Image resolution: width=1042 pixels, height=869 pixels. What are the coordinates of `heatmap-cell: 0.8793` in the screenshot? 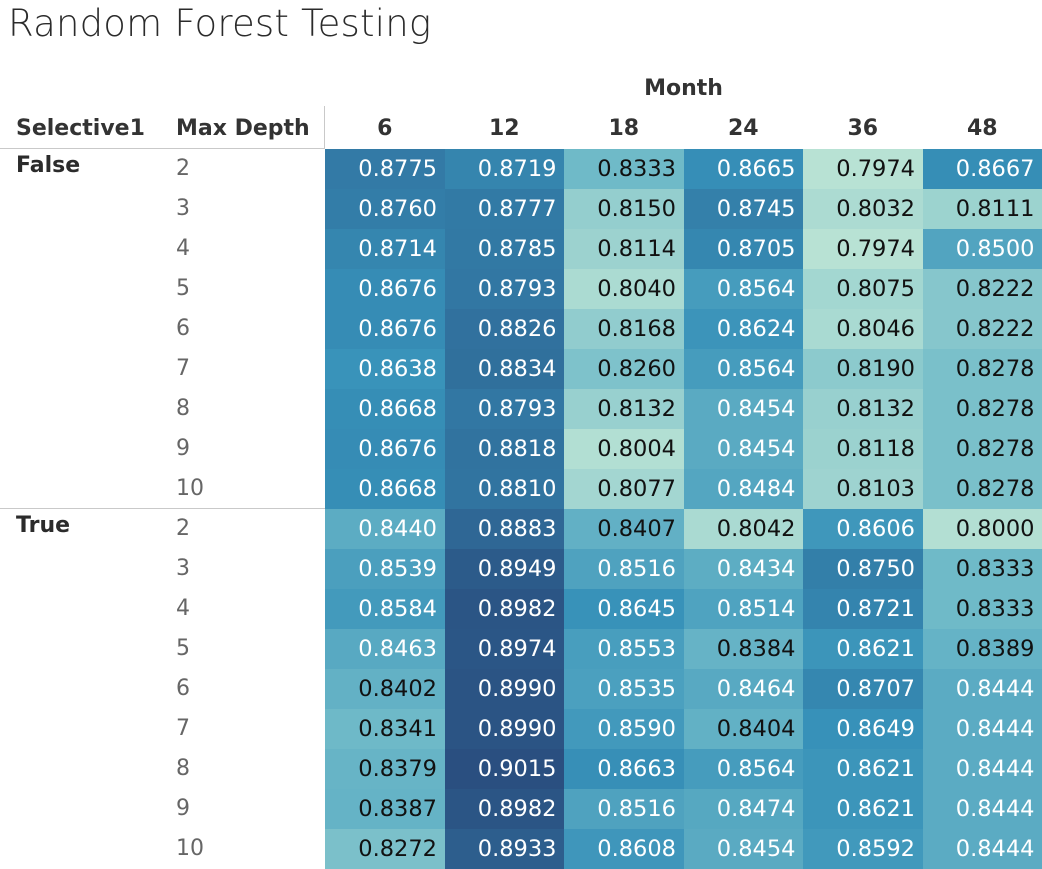 It's located at (505, 289).